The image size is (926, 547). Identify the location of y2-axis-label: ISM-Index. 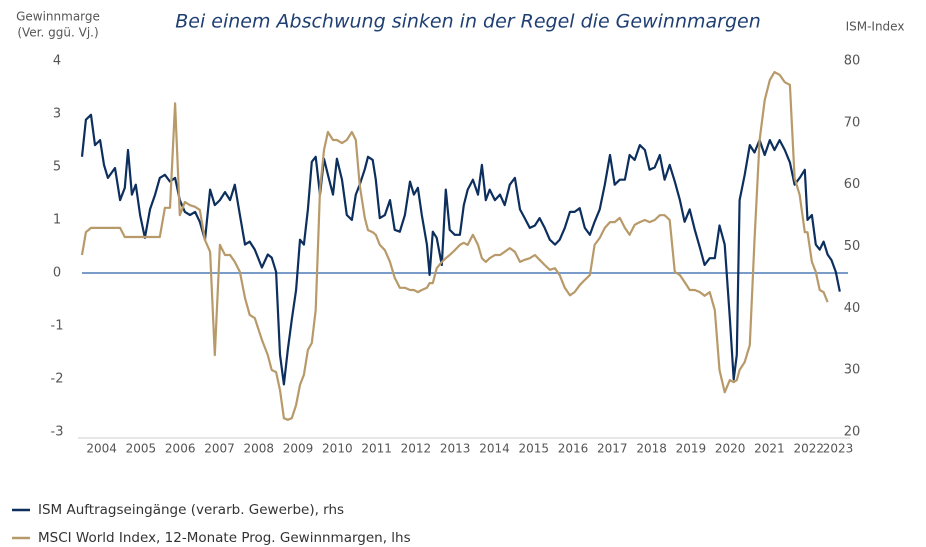
(875, 27).